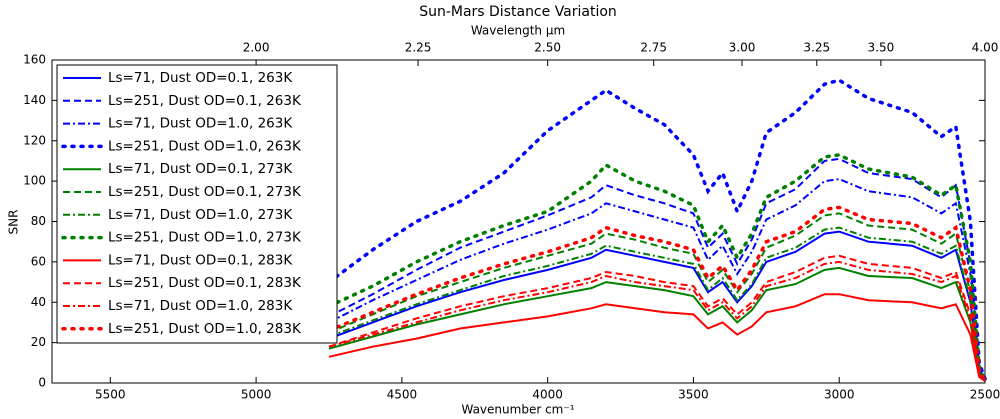 This screenshot has width=1000, height=419. Describe the element at coordinates (547, 48) in the screenshot. I see `x2-tick-label: 2.50` at that location.